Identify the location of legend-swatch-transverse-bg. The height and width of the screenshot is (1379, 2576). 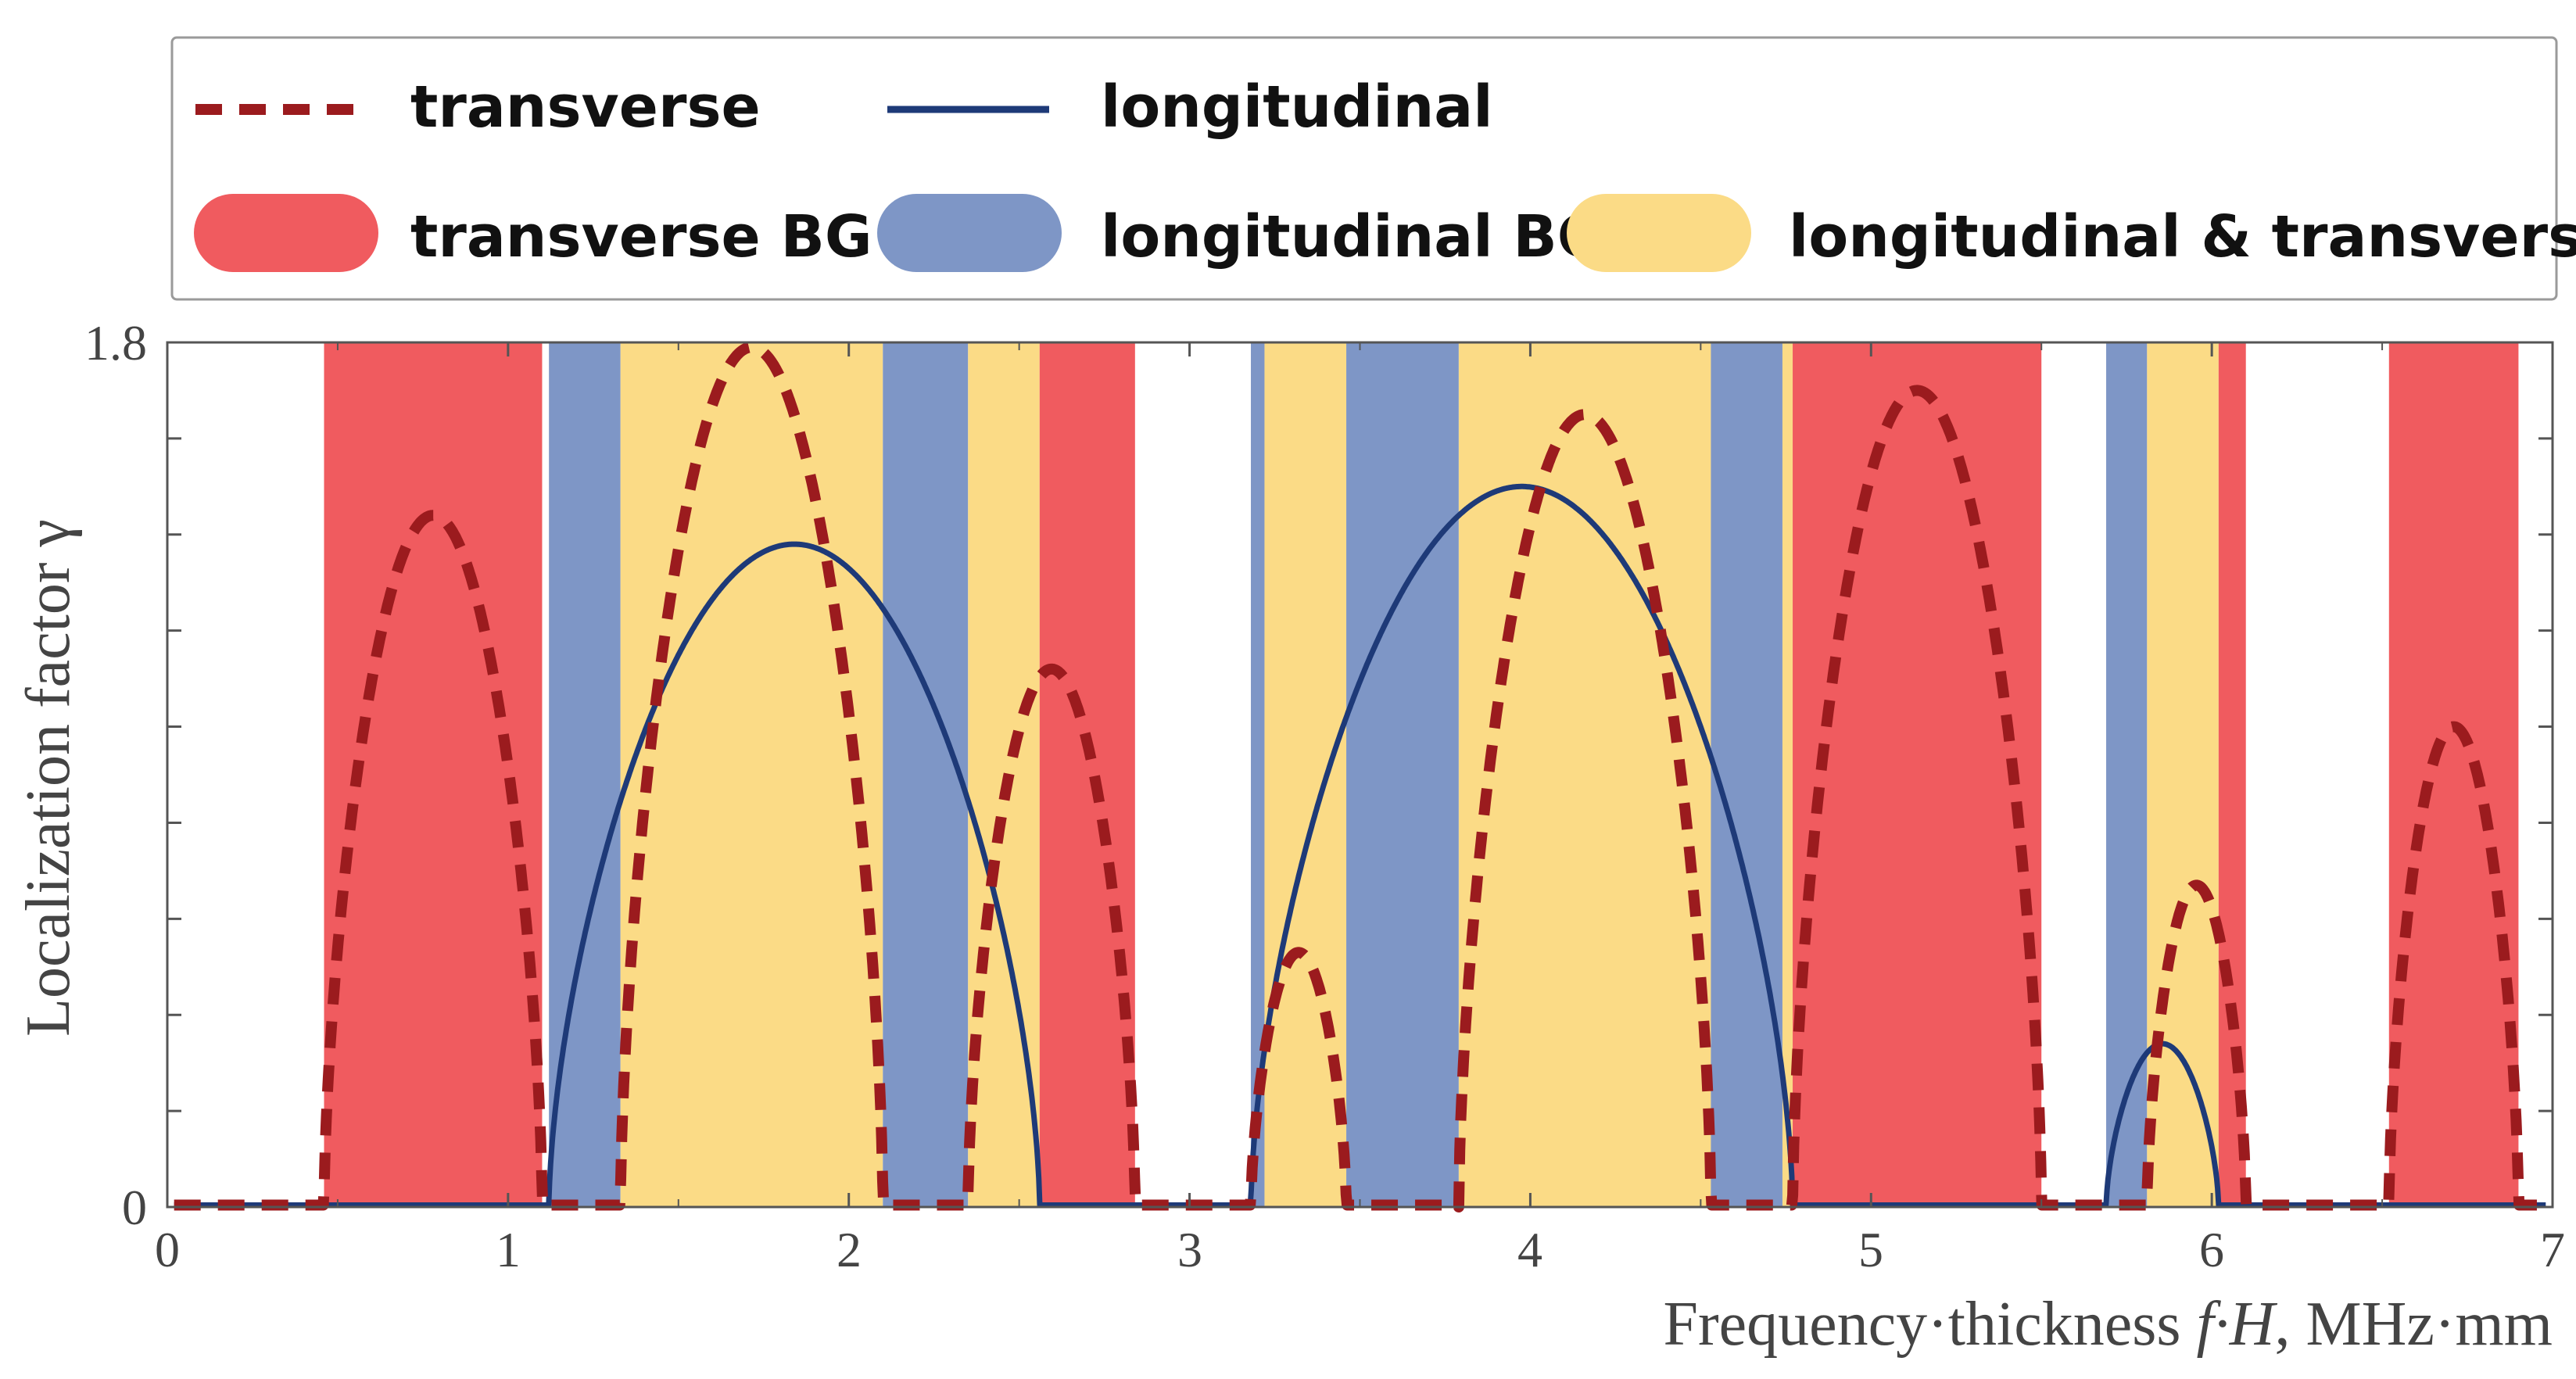
(286, 233).